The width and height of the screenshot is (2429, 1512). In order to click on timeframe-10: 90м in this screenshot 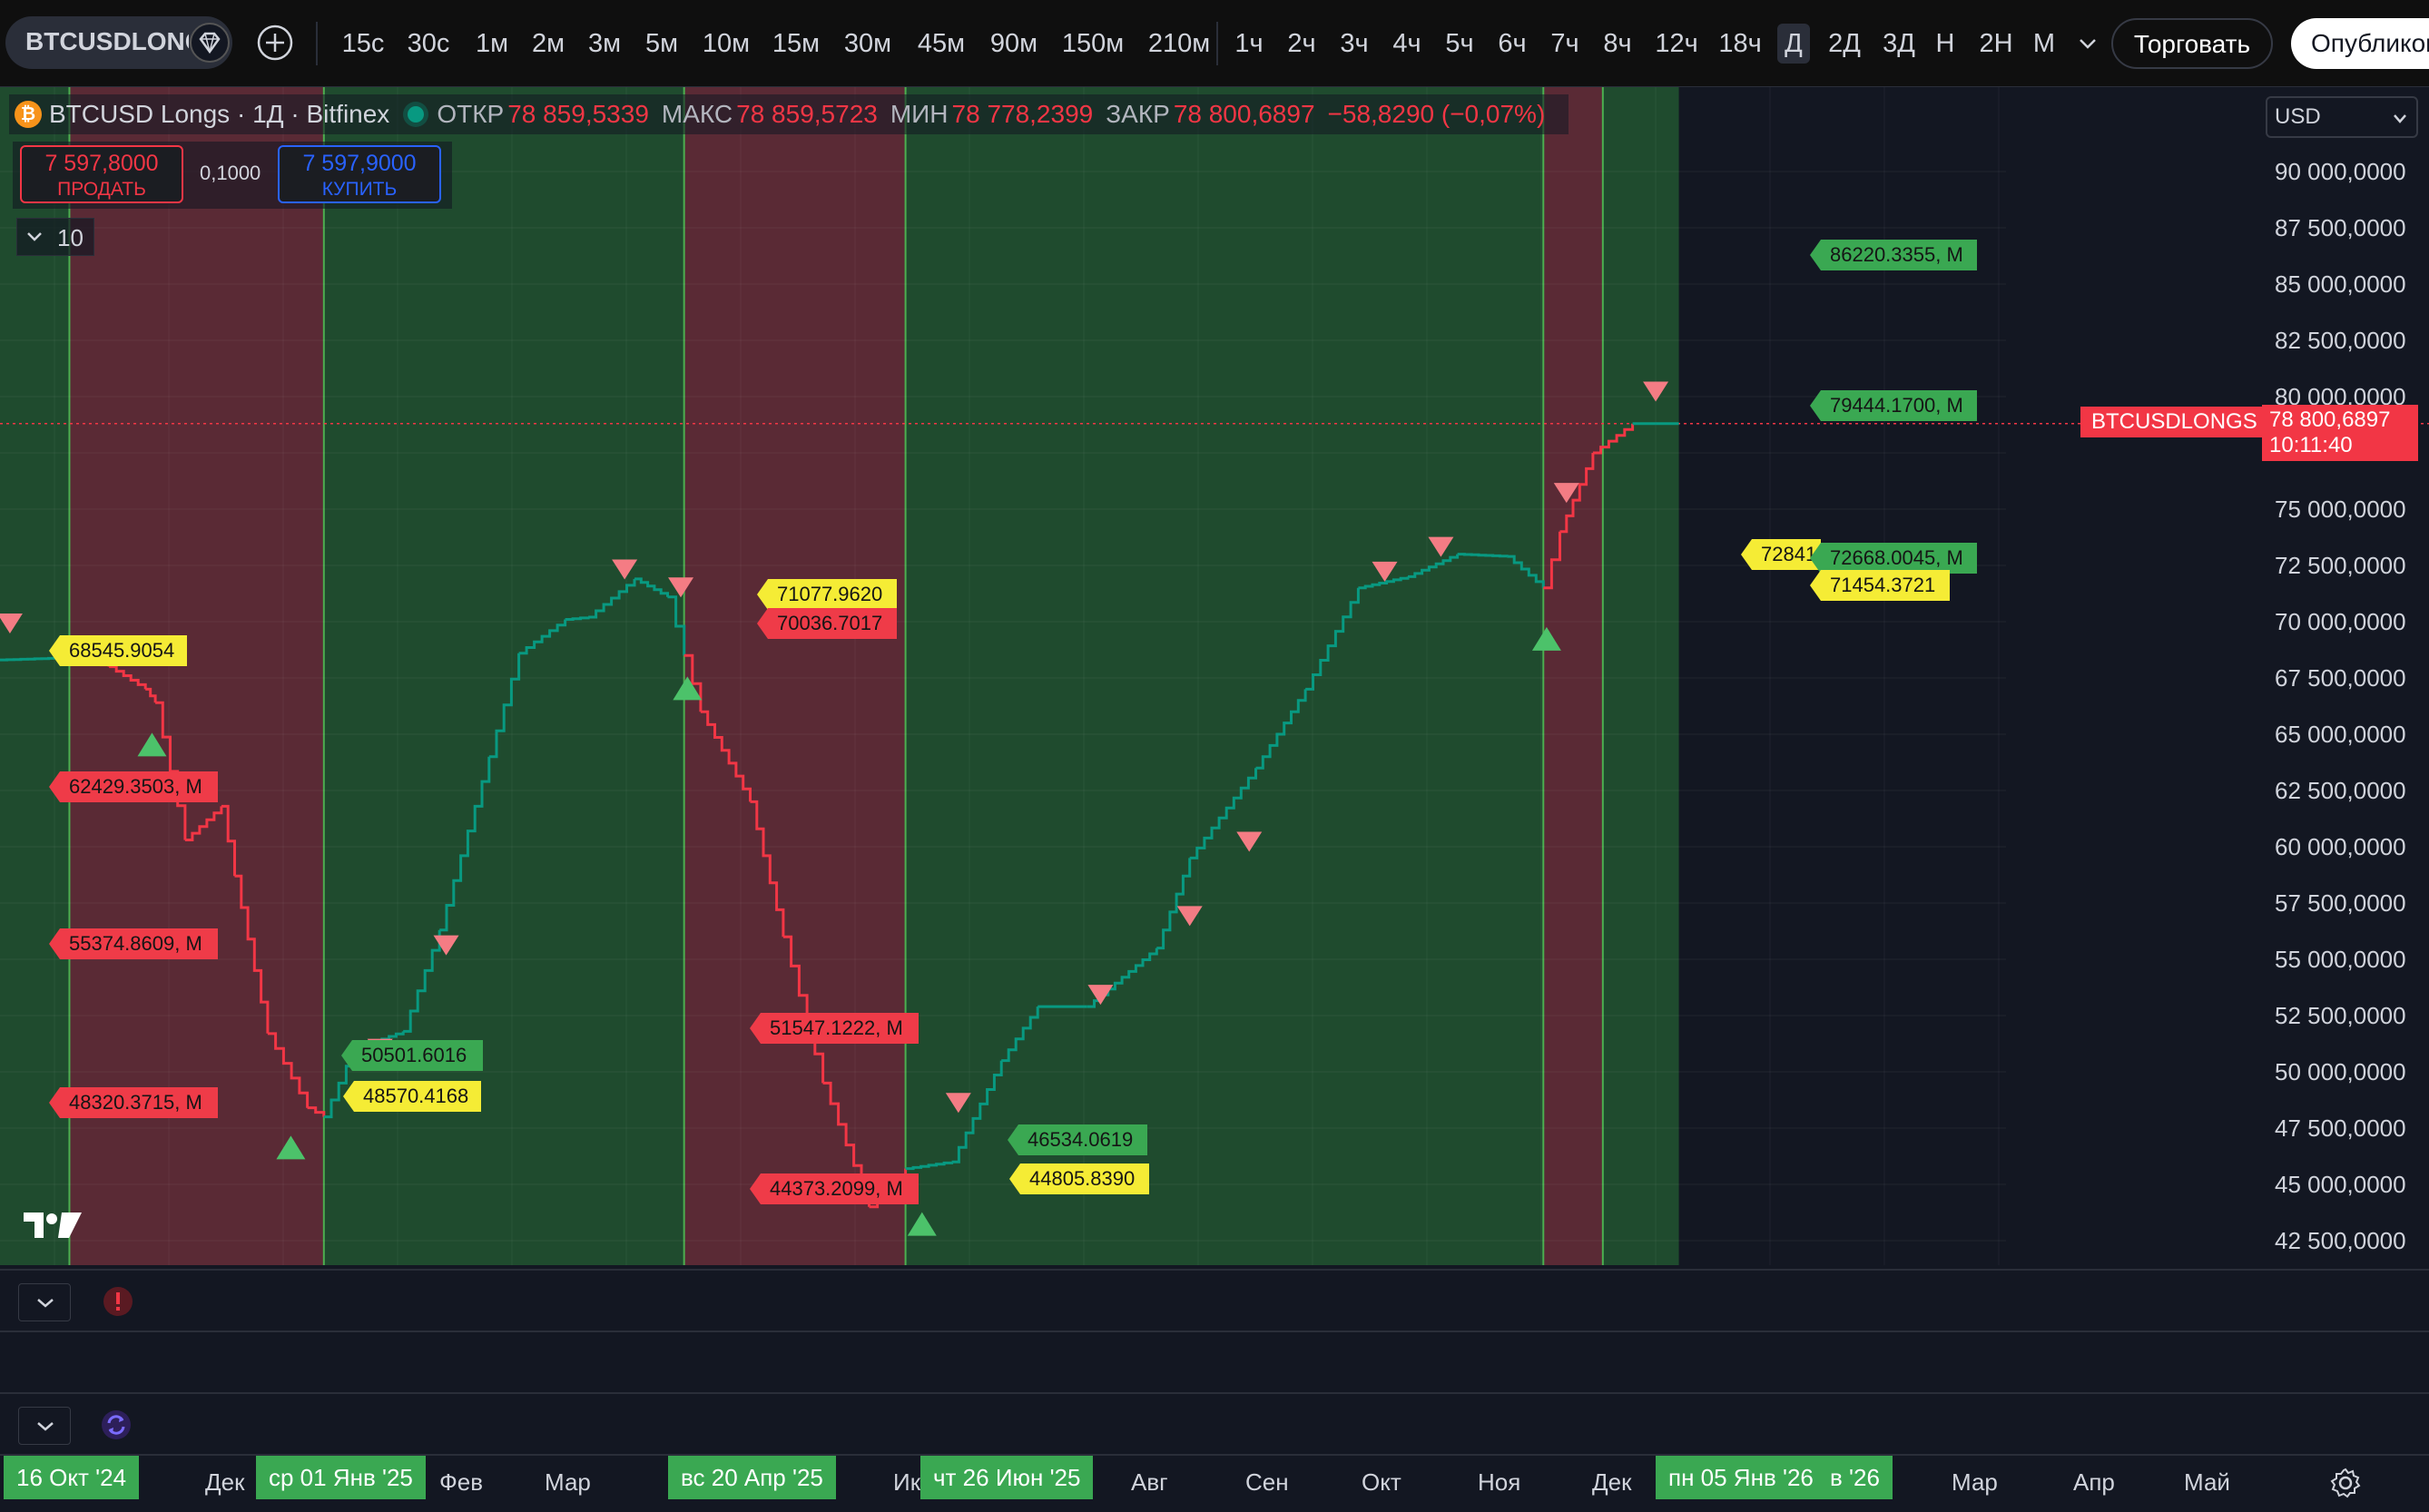, I will do `click(1014, 44)`.